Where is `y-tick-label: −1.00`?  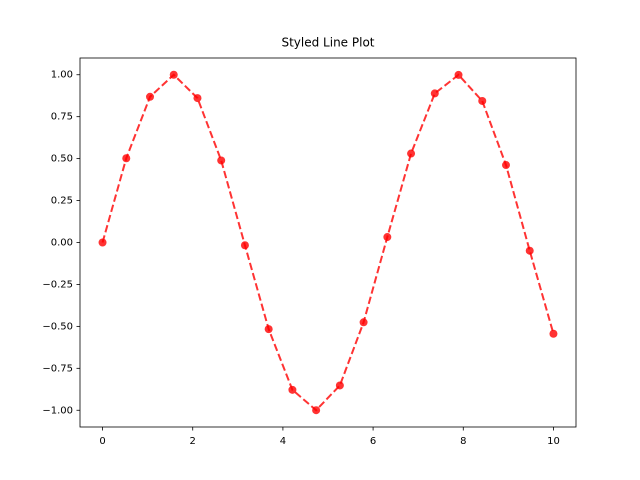 y-tick-label: −1.00 is located at coordinates (57, 410).